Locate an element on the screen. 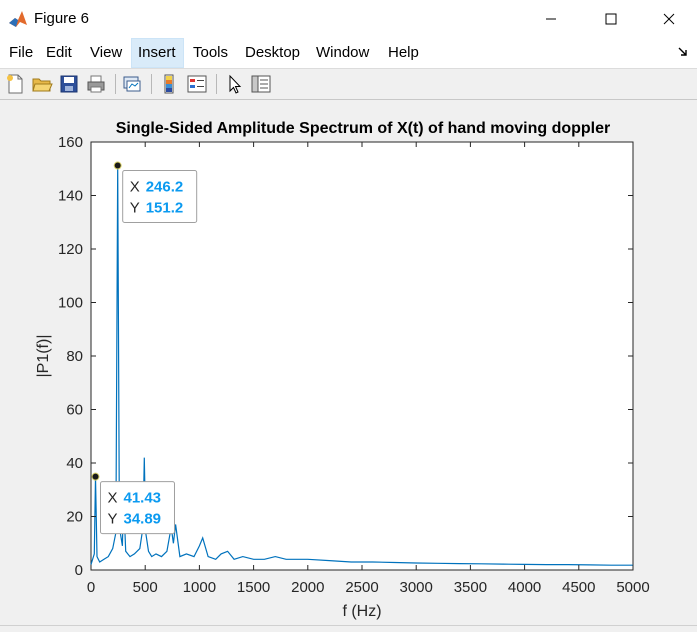  open-file-icon is located at coordinates (42, 84).